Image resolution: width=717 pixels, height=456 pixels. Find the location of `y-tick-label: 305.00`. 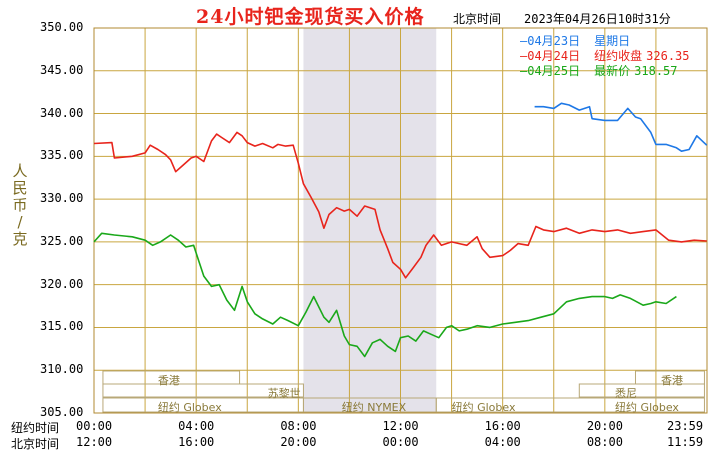

y-tick-label: 305.00 is located at coordinates (62, 412).